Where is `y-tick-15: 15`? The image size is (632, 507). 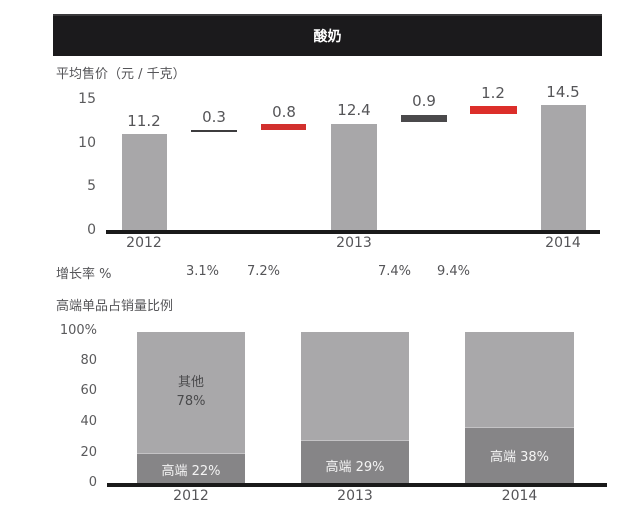 y-tick-15: 15 is located at coordinates (87, 99).